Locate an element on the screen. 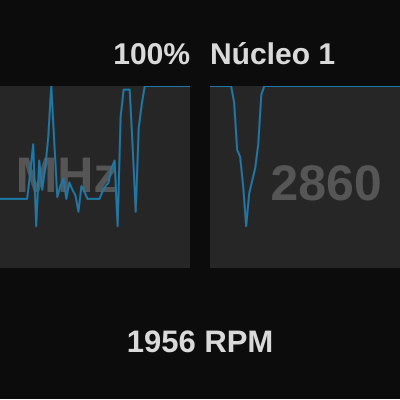 This screenshot has width=400, height=400. text: 1956 RPM is located at coordinates (200, 341).